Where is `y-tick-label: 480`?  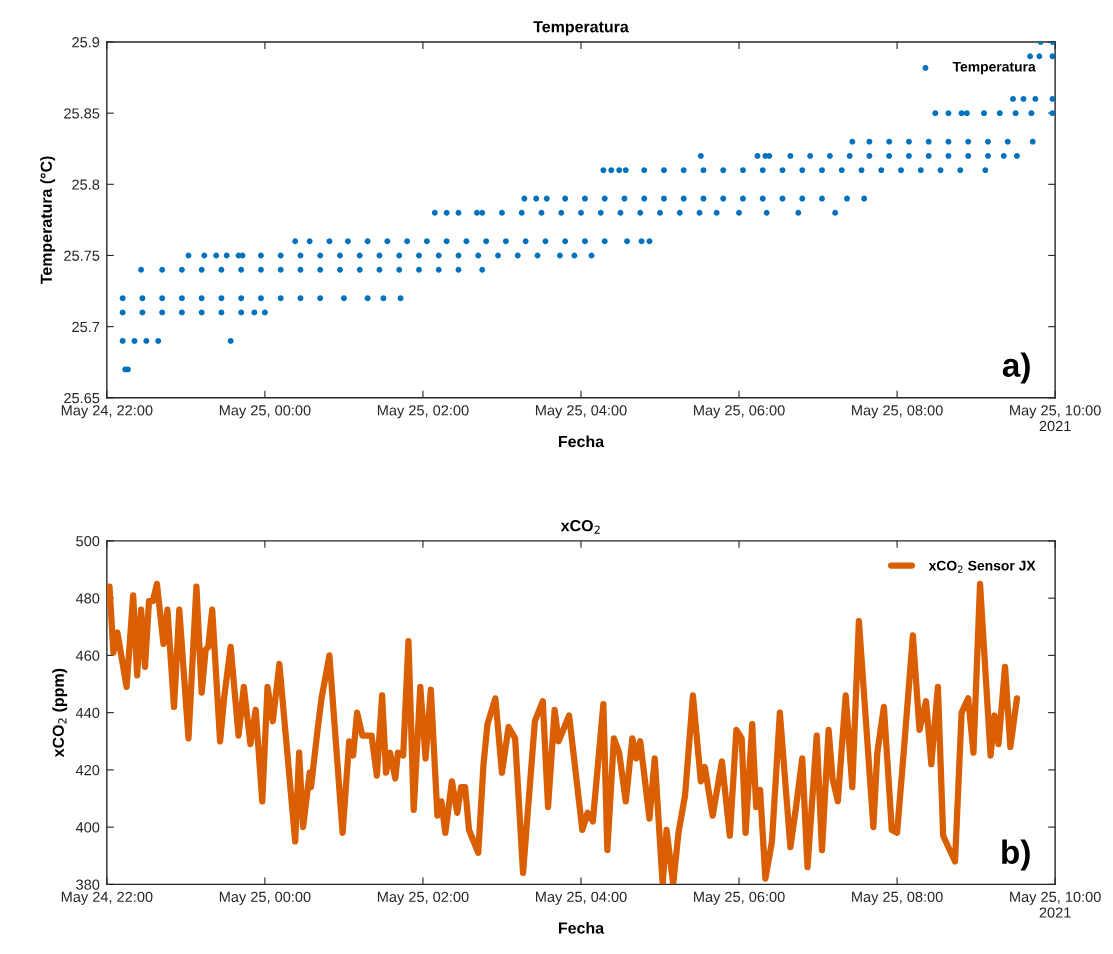 y-tick-label: 480 is located at coordinates (87, 598).